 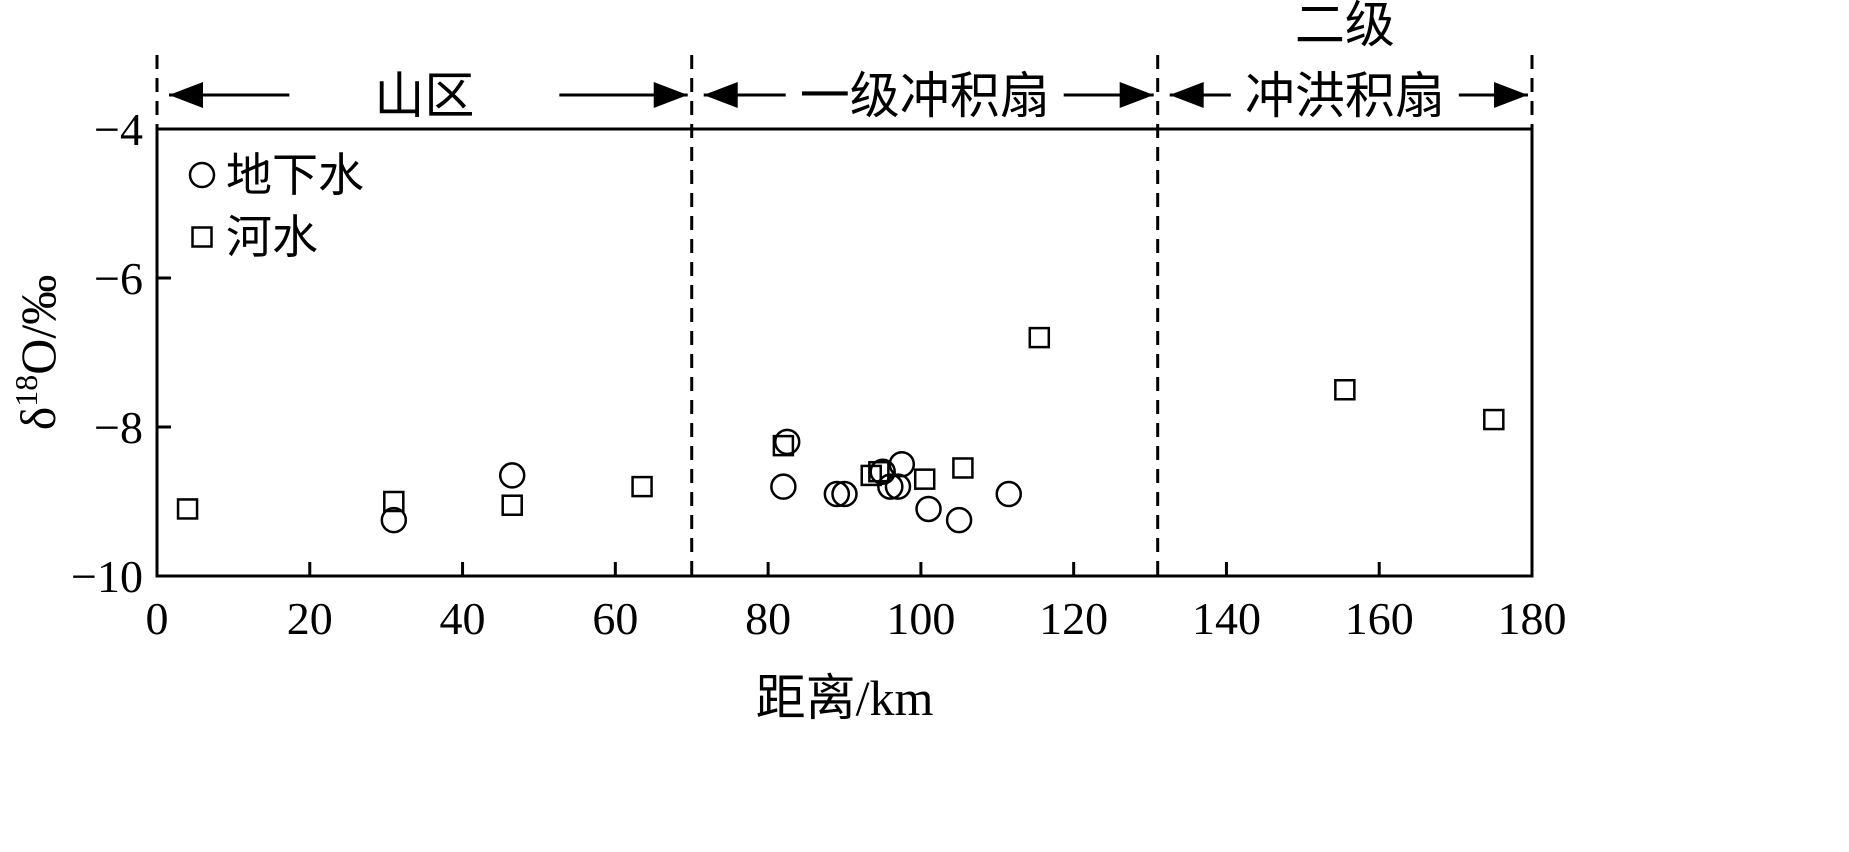 I want to click on x-axis-title: 距离/km, so click(x=845, y=698).